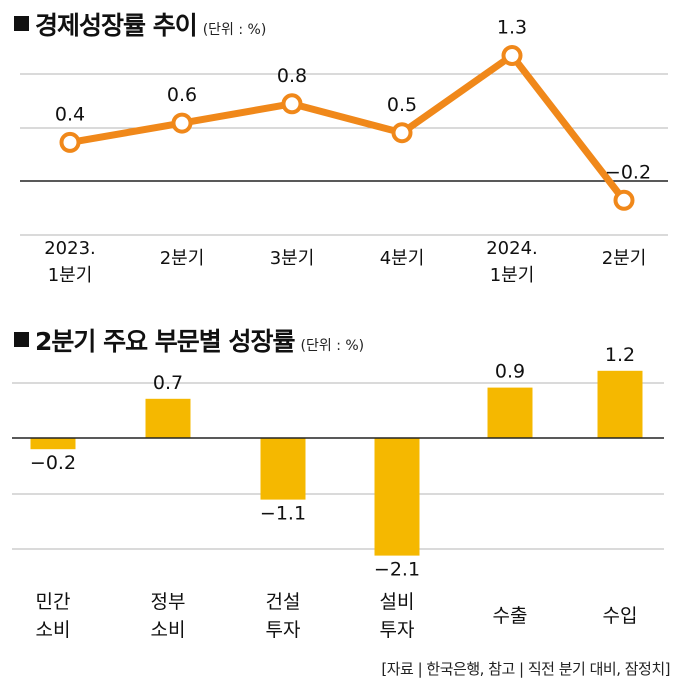 This screenshot has width=686, height=700. I want to click on bar-value-label: 0.9, so click(510, 372).